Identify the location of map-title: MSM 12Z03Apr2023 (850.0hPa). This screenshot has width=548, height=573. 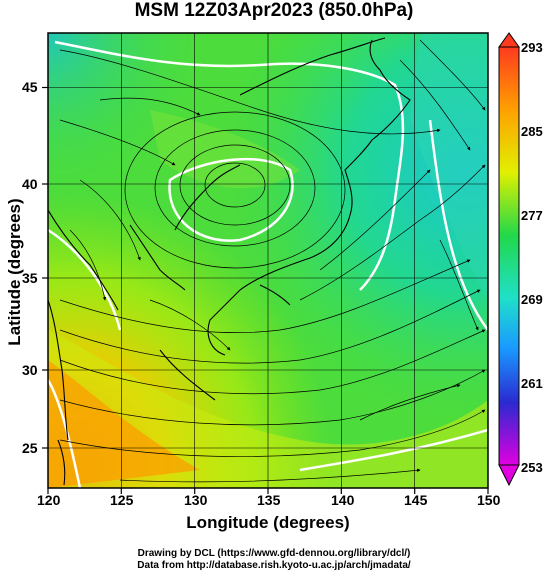
(274, 10).